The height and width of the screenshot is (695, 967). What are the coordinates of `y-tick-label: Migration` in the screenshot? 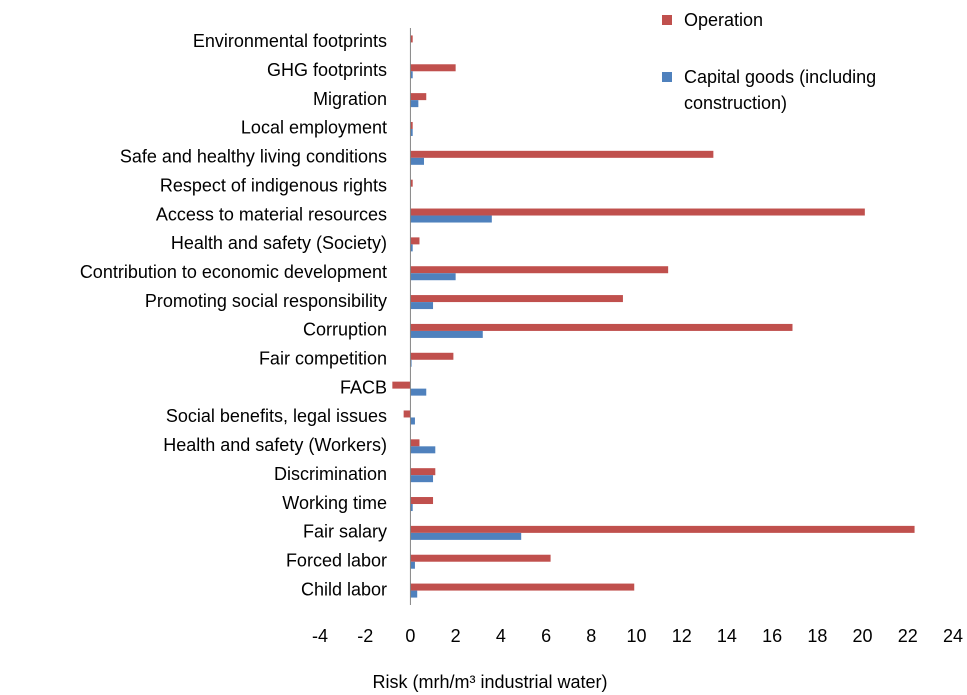 It's located at (350, 99).